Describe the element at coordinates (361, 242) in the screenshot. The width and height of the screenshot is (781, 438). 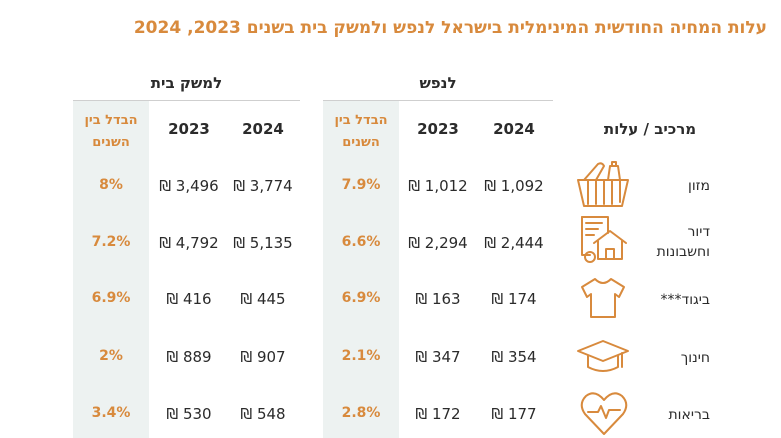
I see `person-diff-housing: 6.6%` at that location.